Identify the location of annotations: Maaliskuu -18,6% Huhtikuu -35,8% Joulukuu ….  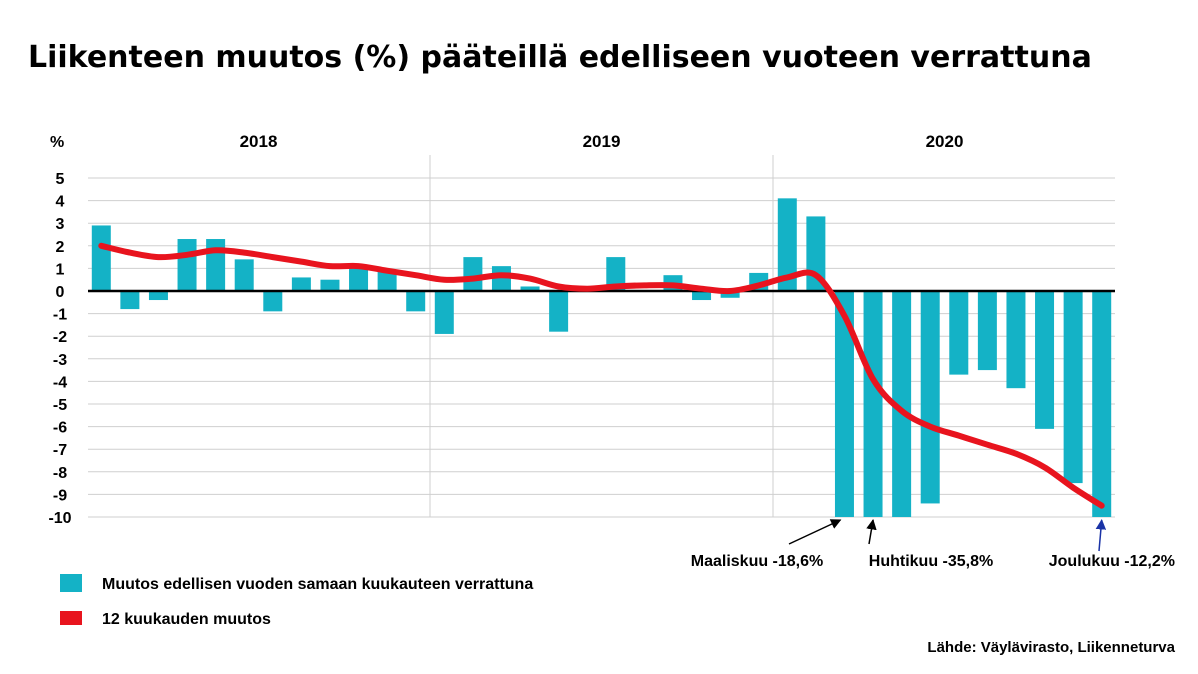
(933, 544).